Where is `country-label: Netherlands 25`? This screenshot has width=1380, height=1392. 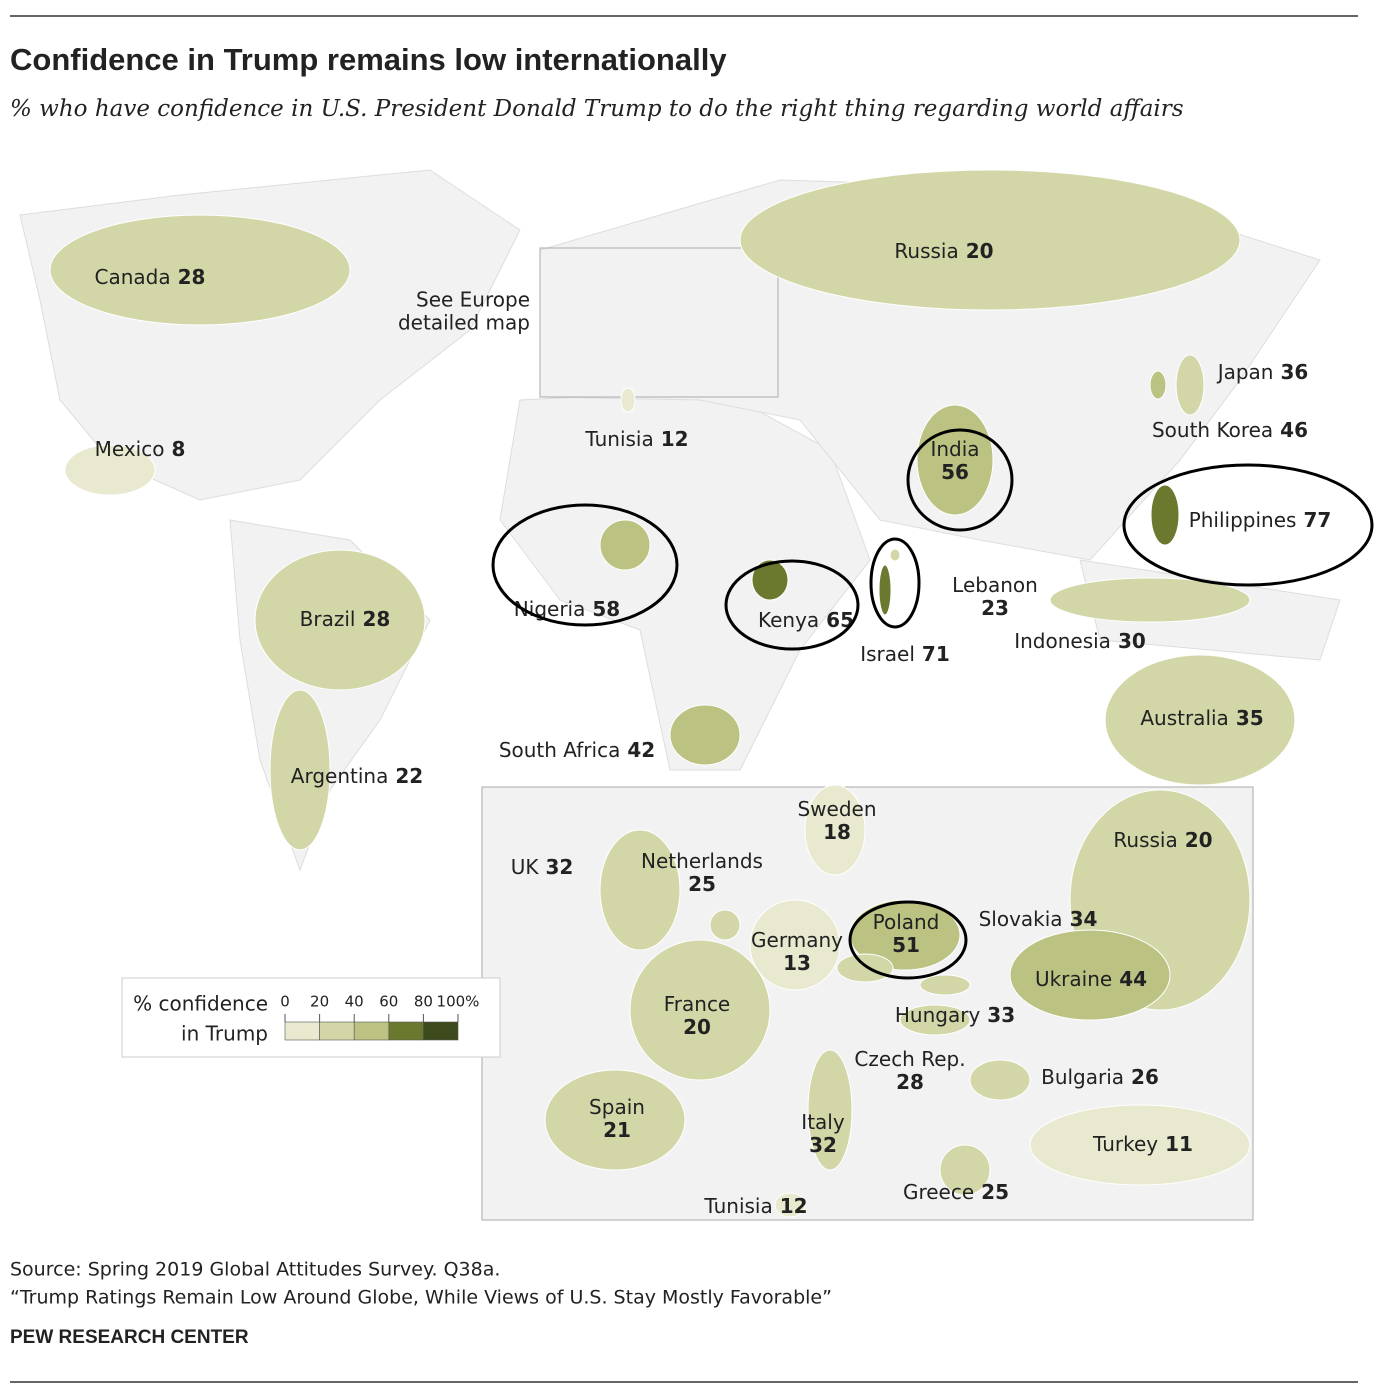
country-label: Netherlands 25 is located at coordinates (702, 872).